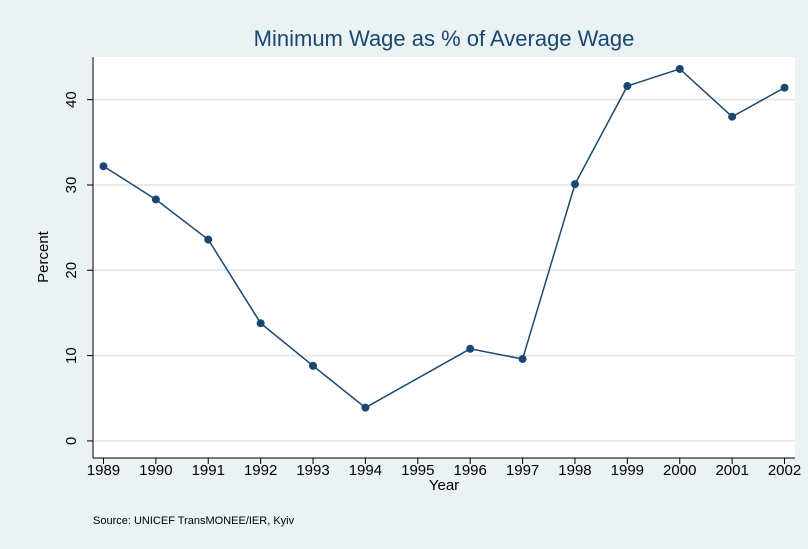 The height and width of the screenshot is (549, 808). I want to click on x-tick-label: 2002, so click(784, 470).